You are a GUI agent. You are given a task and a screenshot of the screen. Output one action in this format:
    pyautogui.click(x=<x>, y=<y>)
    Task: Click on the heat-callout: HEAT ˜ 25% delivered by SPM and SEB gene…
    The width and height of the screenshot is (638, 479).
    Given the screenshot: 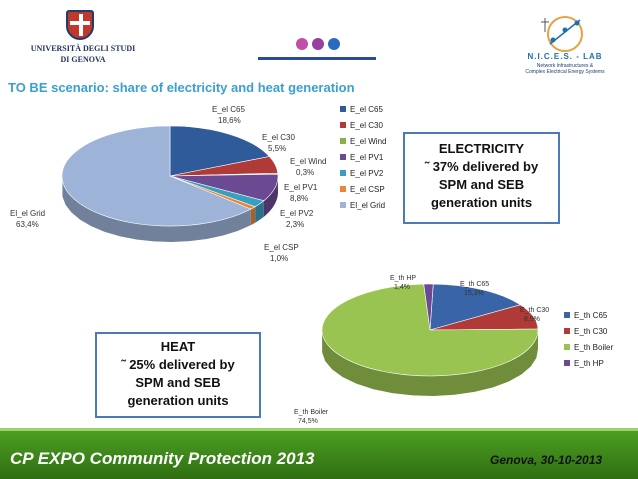 What is the action you would take?
    pyautogui.click(x=178, y=375)
    